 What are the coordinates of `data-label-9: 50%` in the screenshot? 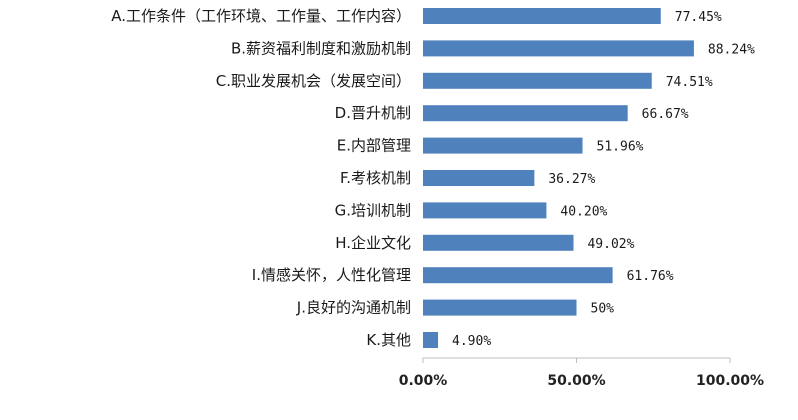 It's located at (603, 309).